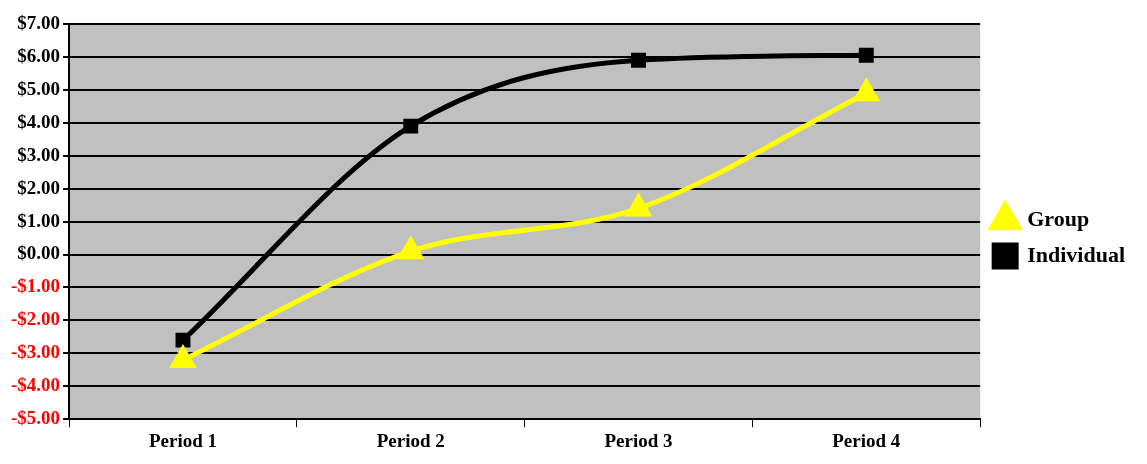 This screenshot has height=464, width=1147. I want to click on y-tick-label: $3.00, so click(39, 154).